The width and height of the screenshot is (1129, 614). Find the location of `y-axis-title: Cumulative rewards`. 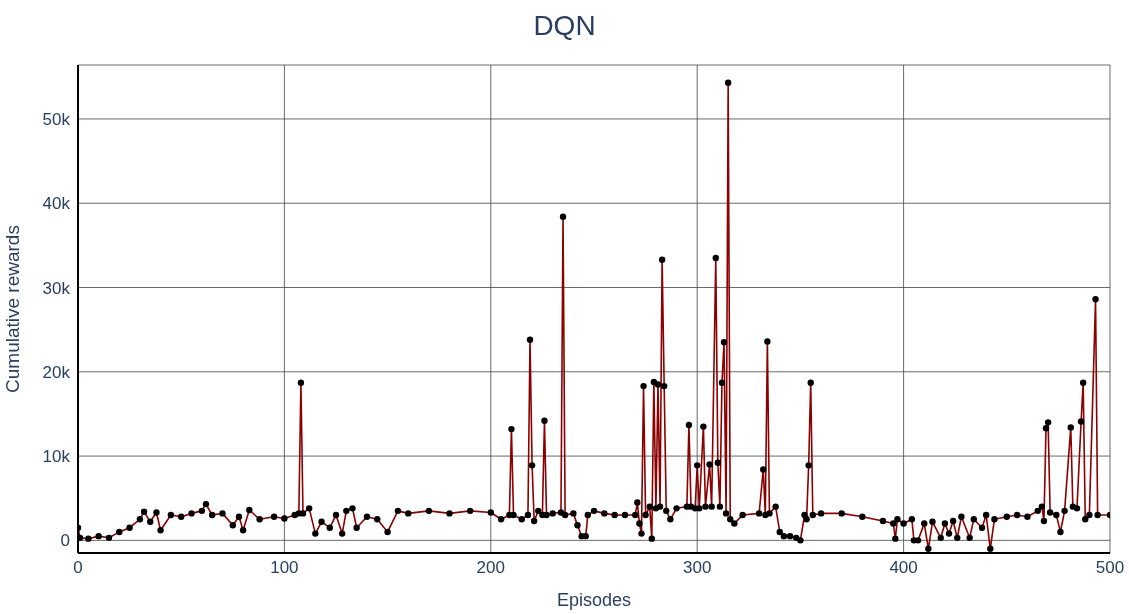

y-axis-title: Cumulative rewards is located at coordinates (12, 309).